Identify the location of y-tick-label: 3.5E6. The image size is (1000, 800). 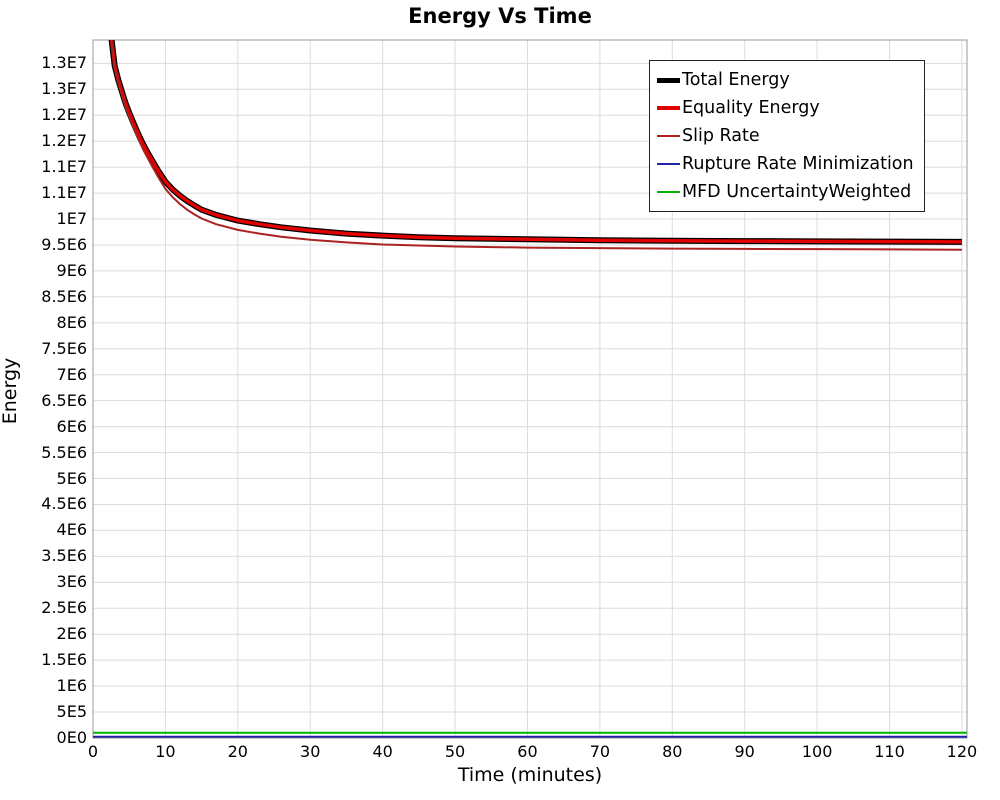
(64, 556).